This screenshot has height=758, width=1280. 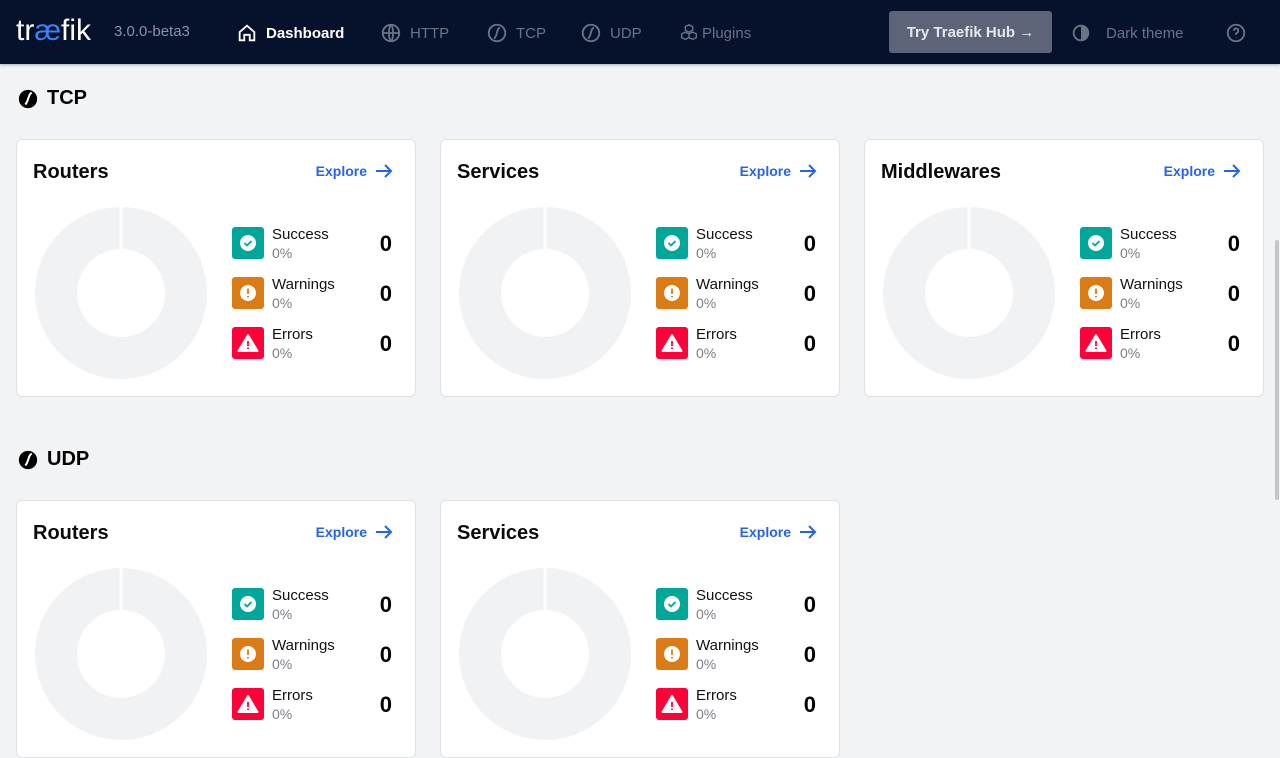 What do you see at coordinates (68, 459) in the screenshot?
I see `section-title-text: UDP` at bounding box center [68, 459].